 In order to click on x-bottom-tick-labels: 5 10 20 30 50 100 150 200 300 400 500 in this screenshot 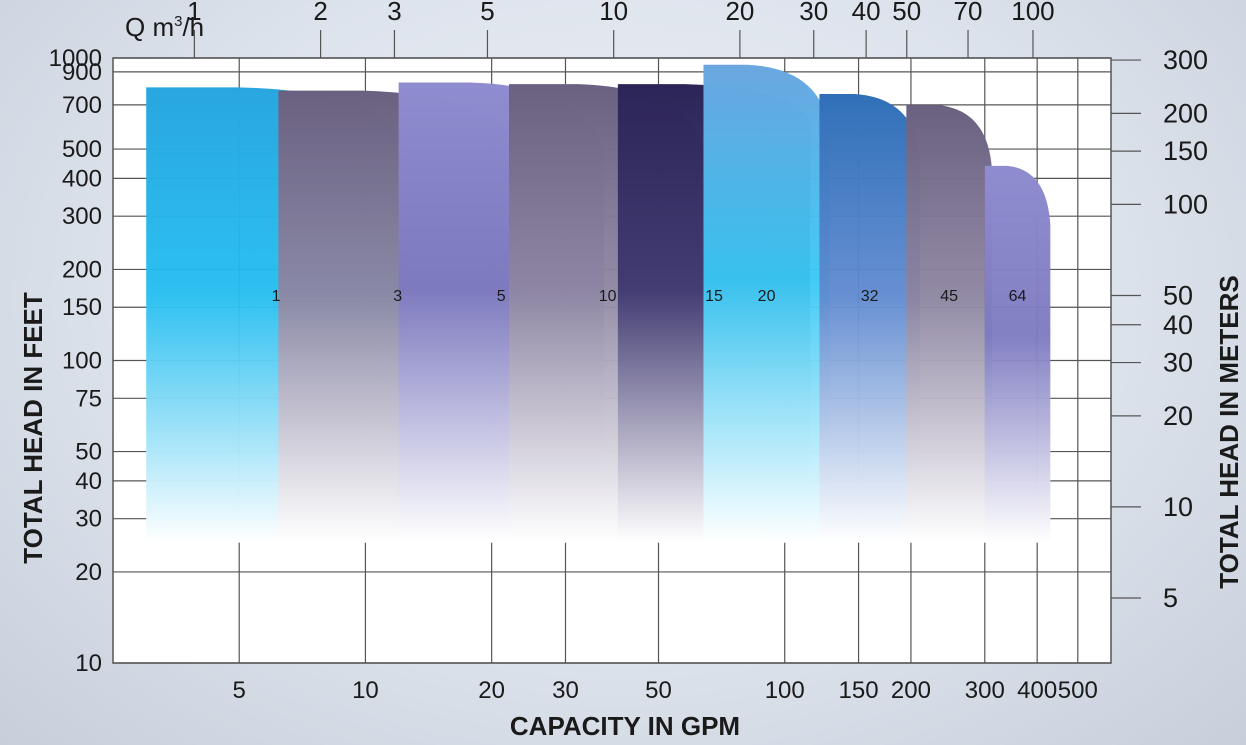, I will do `click(665, 690)`.